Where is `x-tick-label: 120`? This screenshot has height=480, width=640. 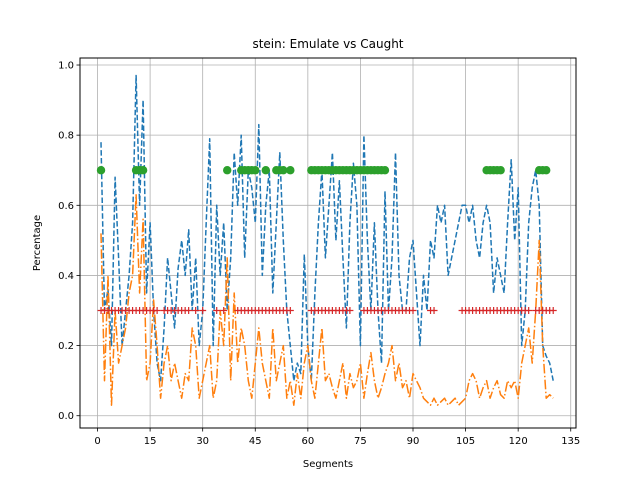 x-tick-label: 120 is located at coordinates (518, 441).